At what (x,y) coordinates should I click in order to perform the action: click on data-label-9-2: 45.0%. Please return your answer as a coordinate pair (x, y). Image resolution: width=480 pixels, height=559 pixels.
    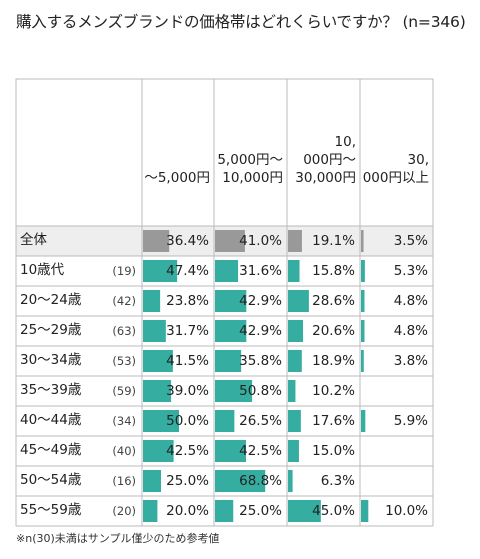
    Looking at the image, I should click on (333, 511).